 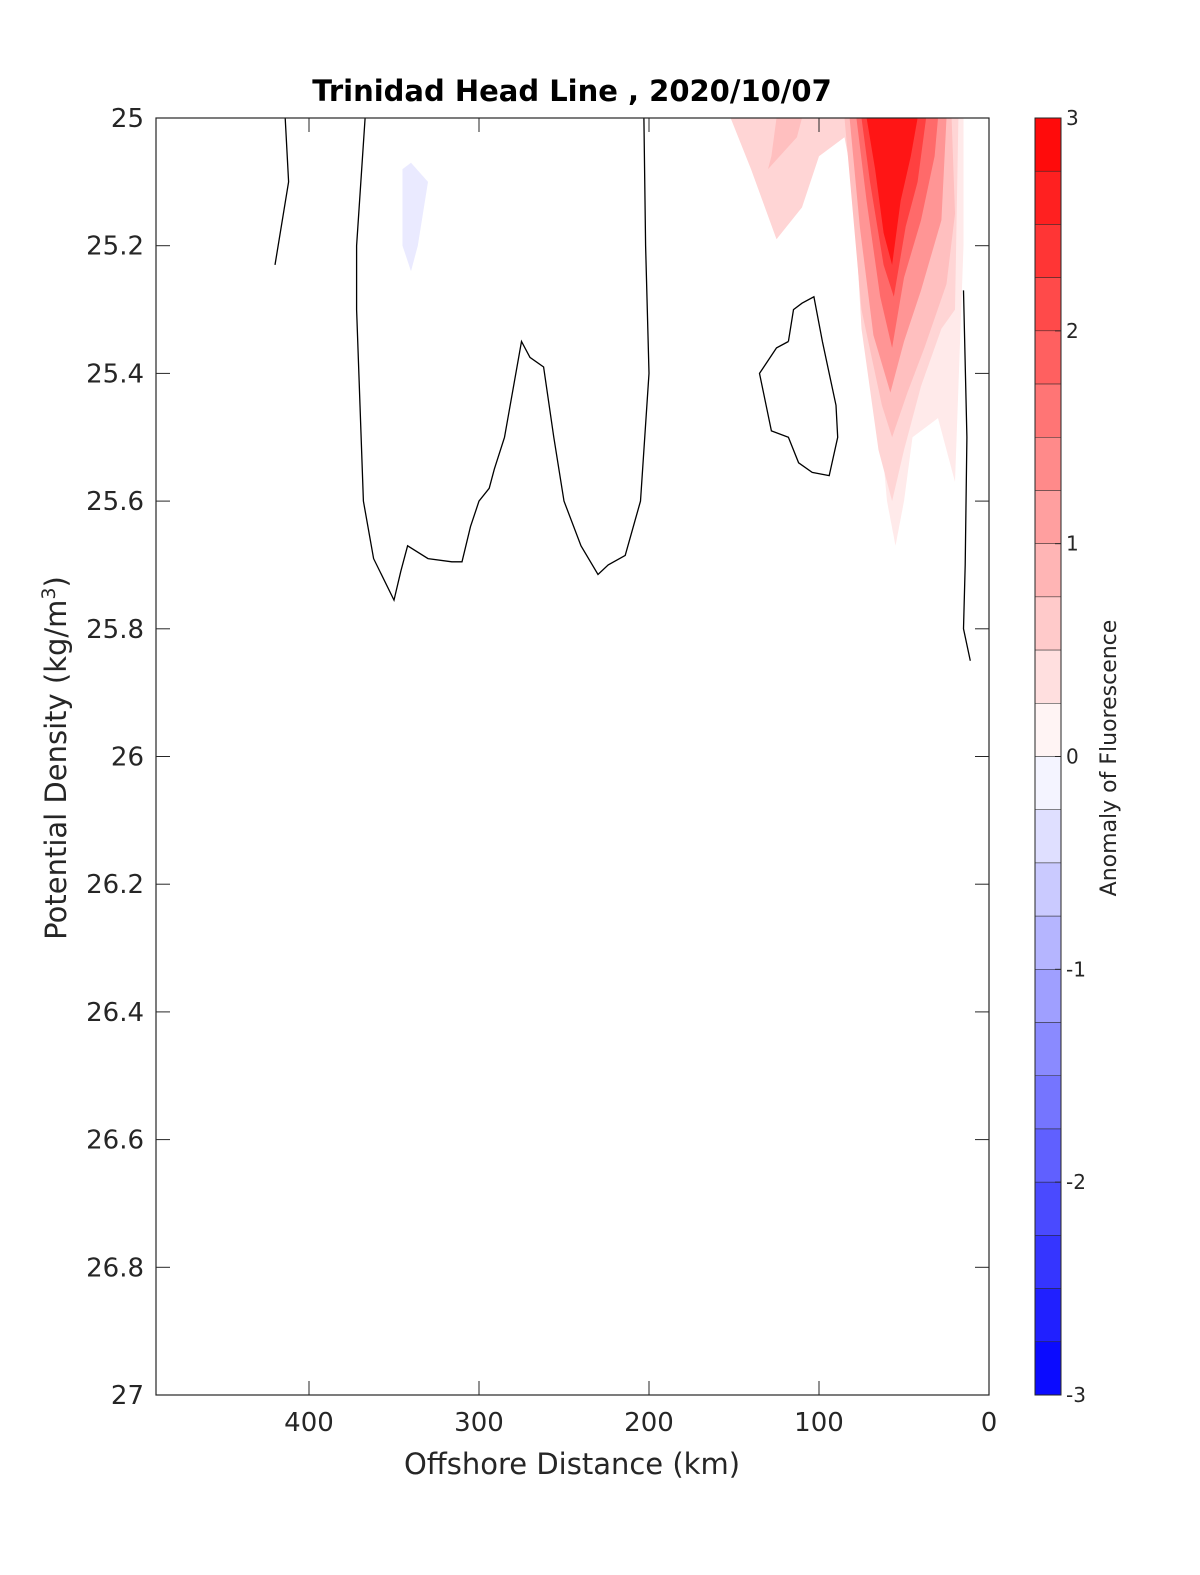 I want to click on colorbar-tick-label: -3, so click(x=1076, y=1395).